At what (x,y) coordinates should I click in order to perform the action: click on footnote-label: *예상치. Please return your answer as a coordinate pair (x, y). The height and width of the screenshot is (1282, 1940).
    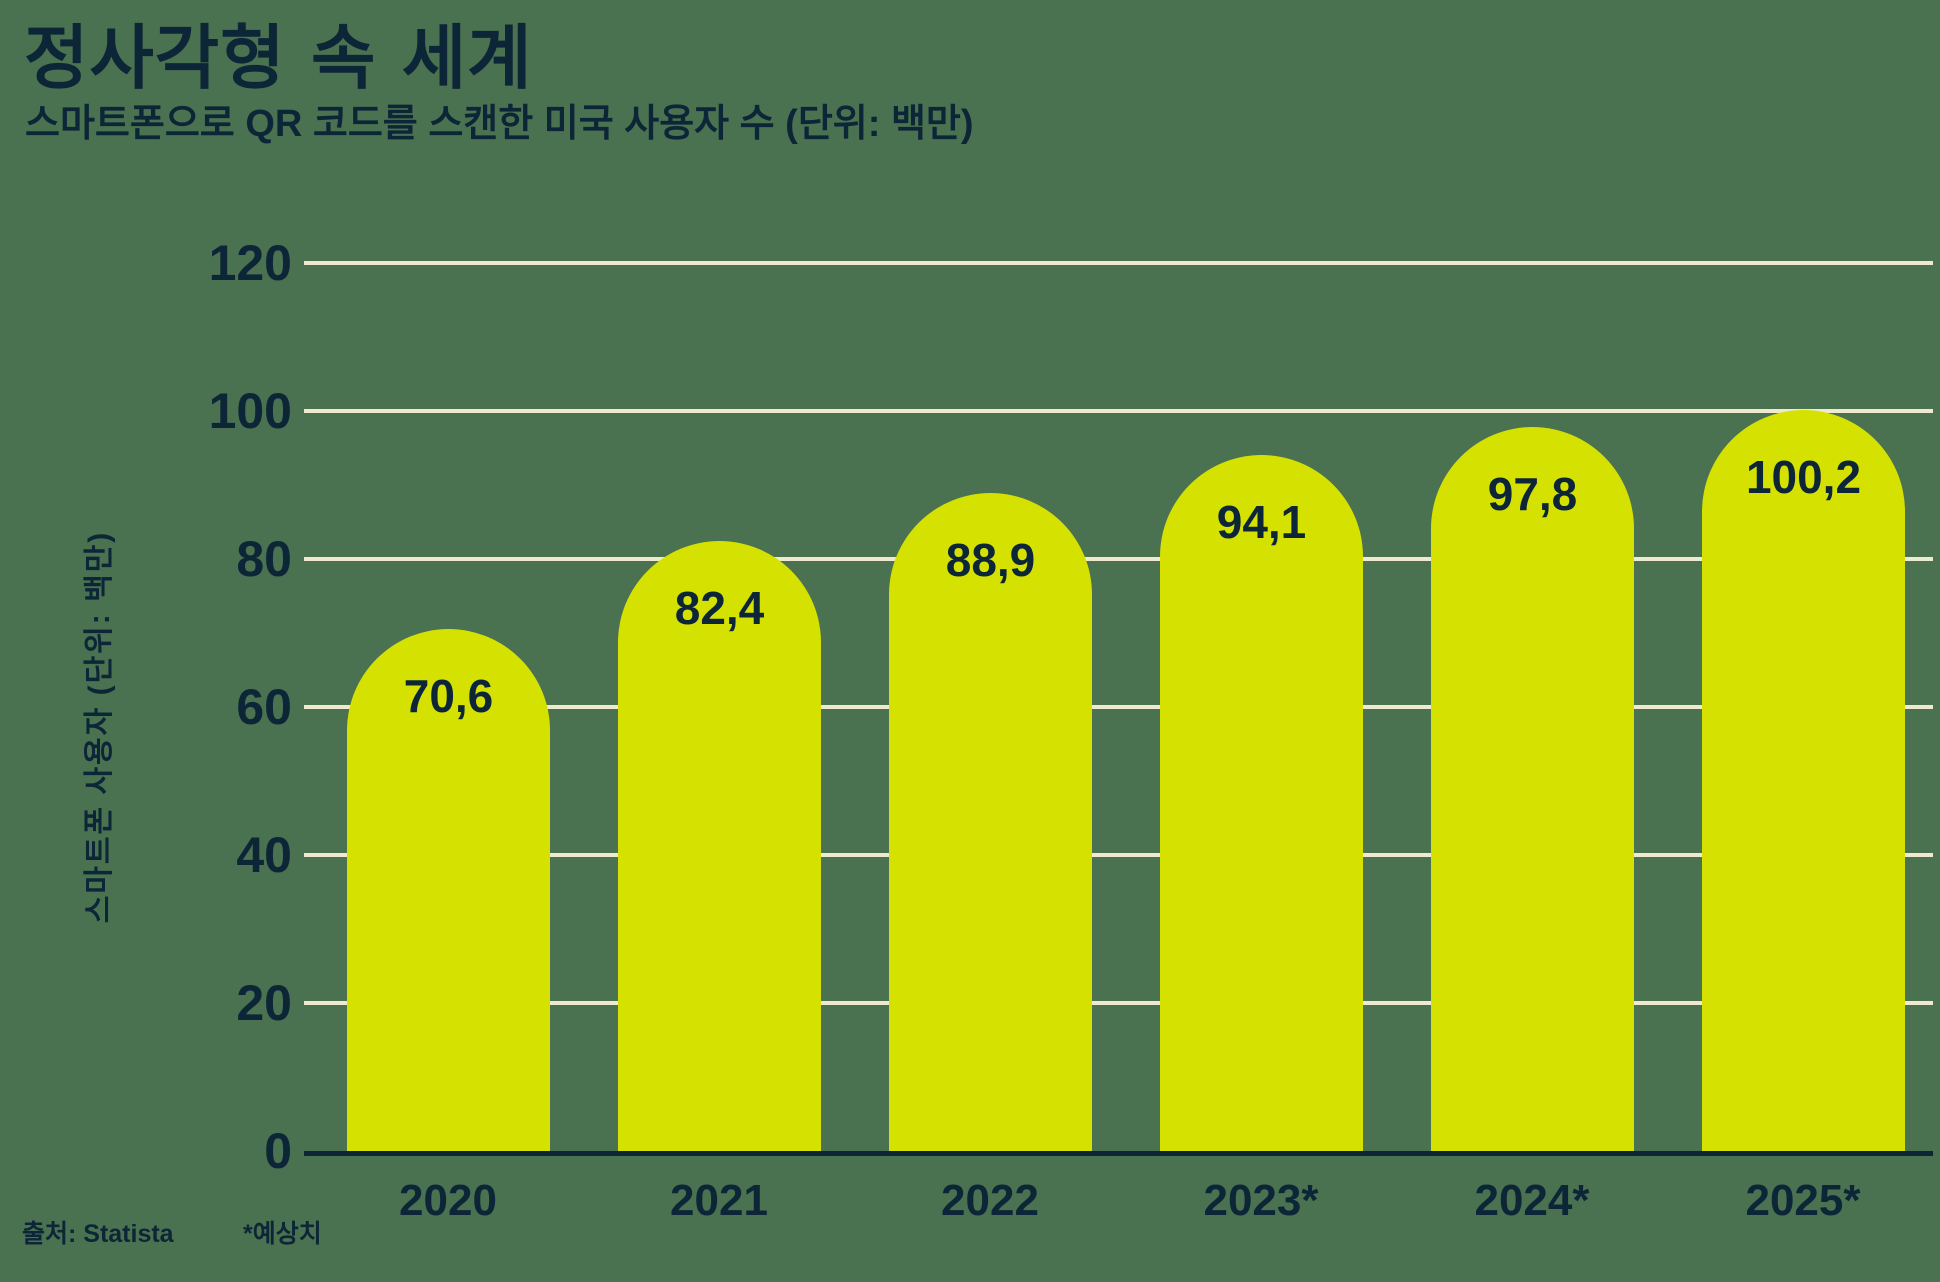
    Looking at the image, I should click on (282, 1234).